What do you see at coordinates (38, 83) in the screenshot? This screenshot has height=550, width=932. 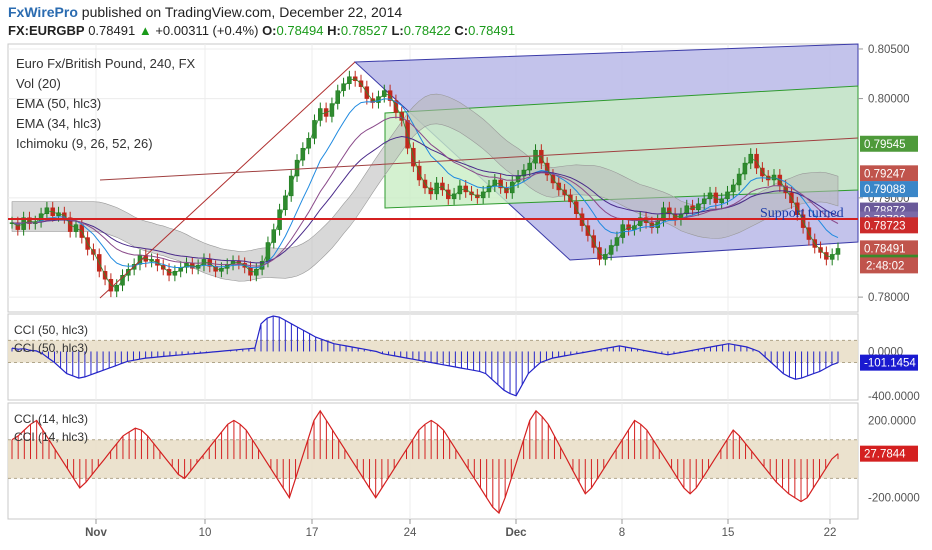 I see `legend-vol: Vol (20)` at bounding box center [38, 83].